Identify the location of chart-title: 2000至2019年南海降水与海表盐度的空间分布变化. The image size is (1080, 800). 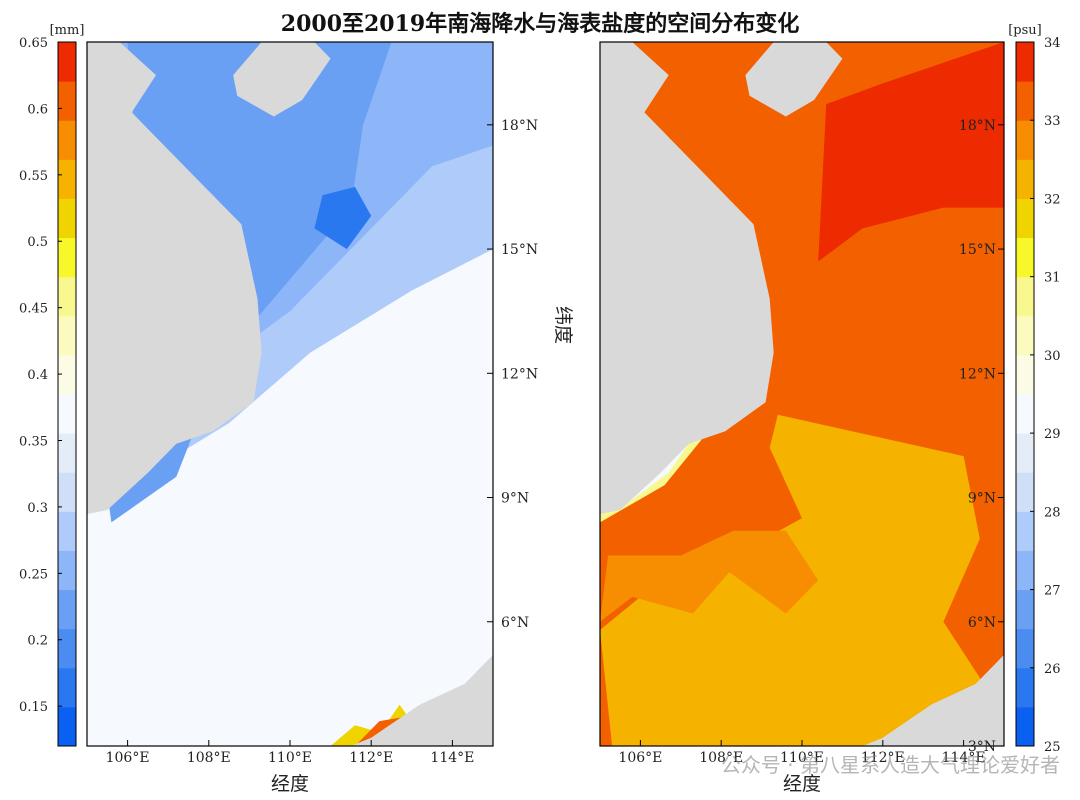
(540, 24).